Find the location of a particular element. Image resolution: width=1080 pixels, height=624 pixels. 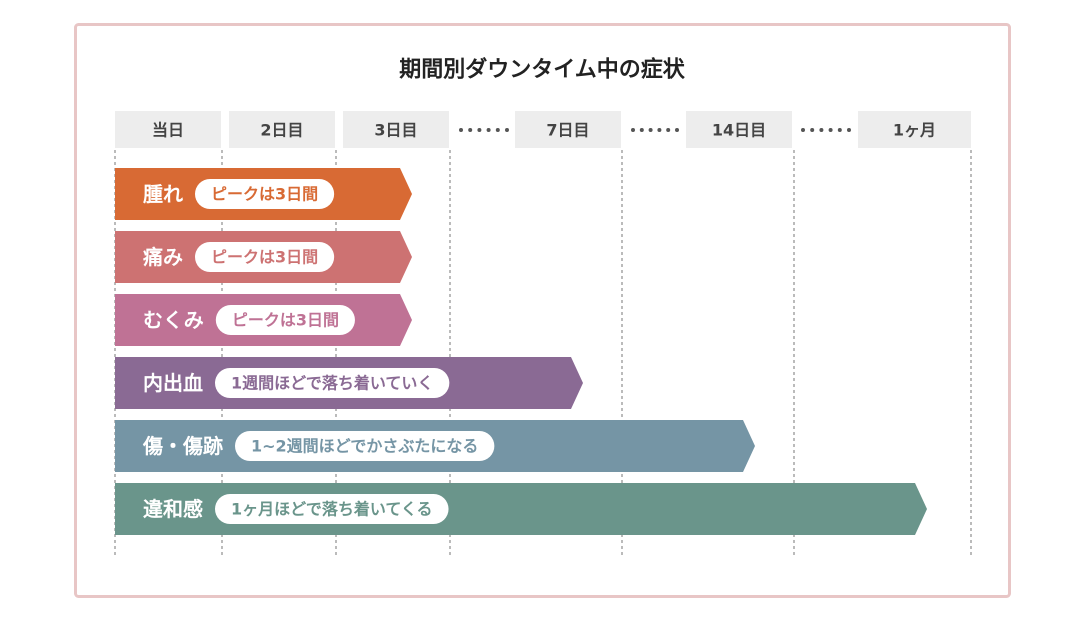

title: 期間別ダウンタイム中の症状 is located at coordinates (542, 70).